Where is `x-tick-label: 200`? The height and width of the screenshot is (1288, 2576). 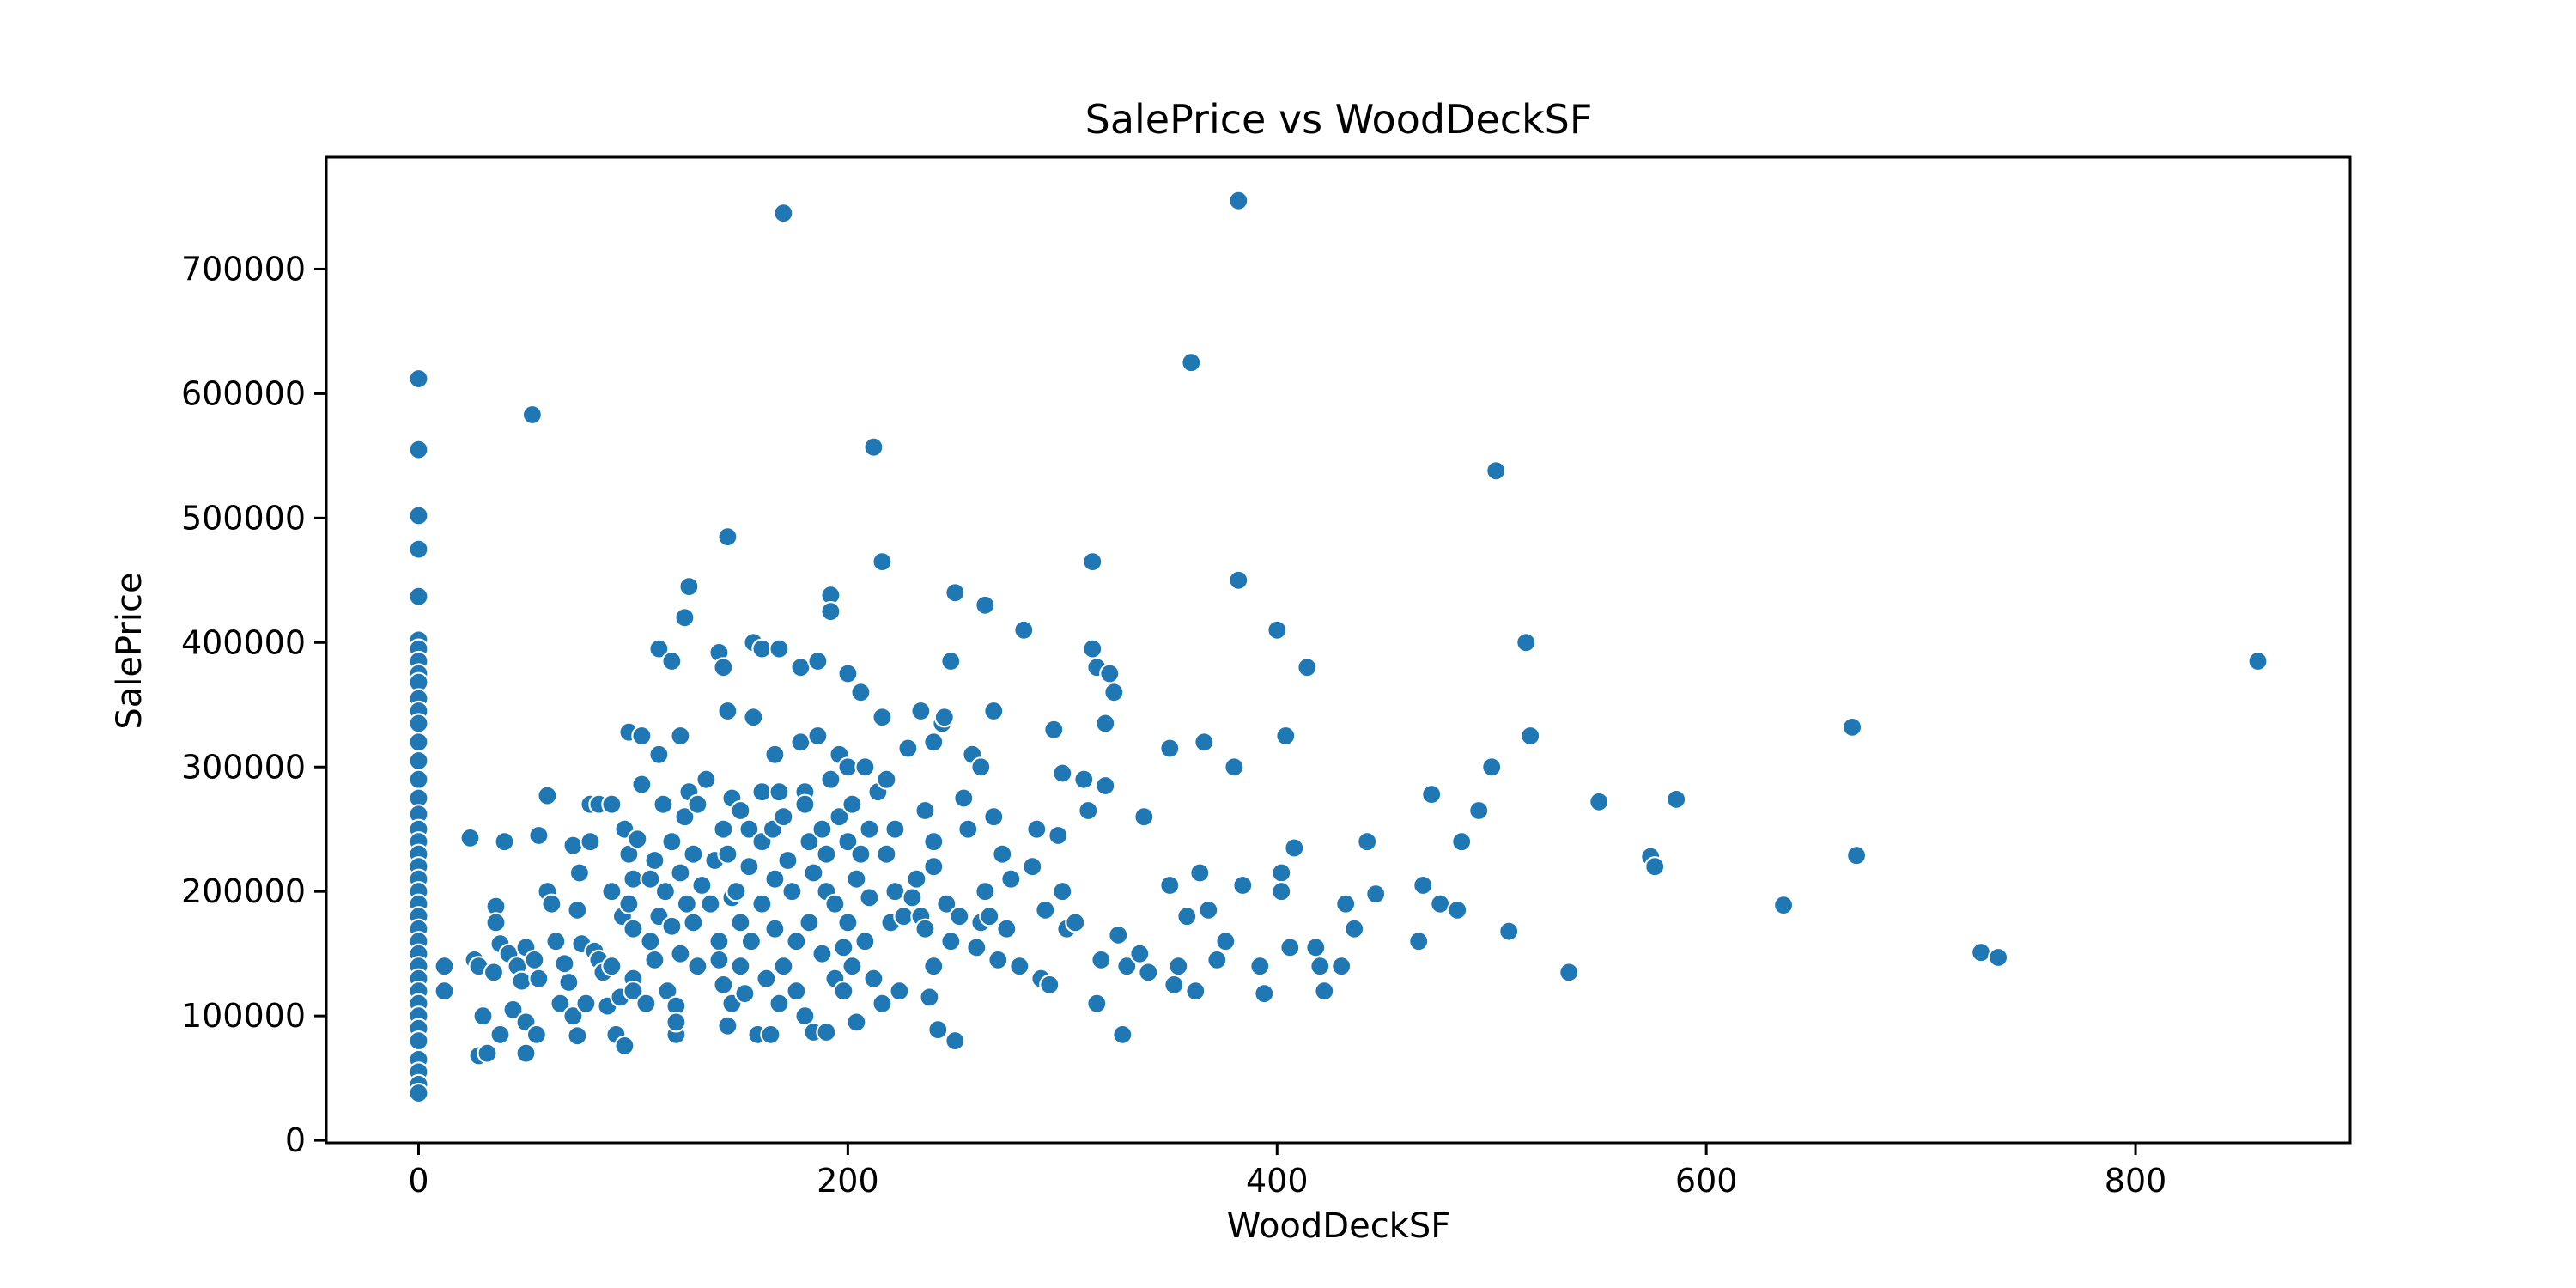
x-tick-label: 200 is located at coordinates (848, 1181).